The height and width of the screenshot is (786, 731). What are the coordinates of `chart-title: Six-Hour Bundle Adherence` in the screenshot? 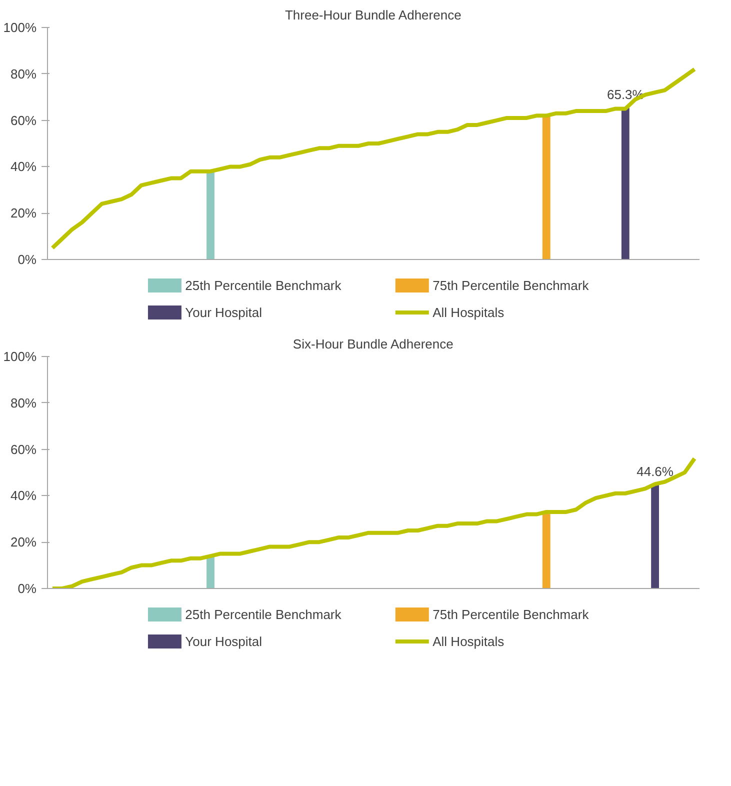 It's located at (373, 344).